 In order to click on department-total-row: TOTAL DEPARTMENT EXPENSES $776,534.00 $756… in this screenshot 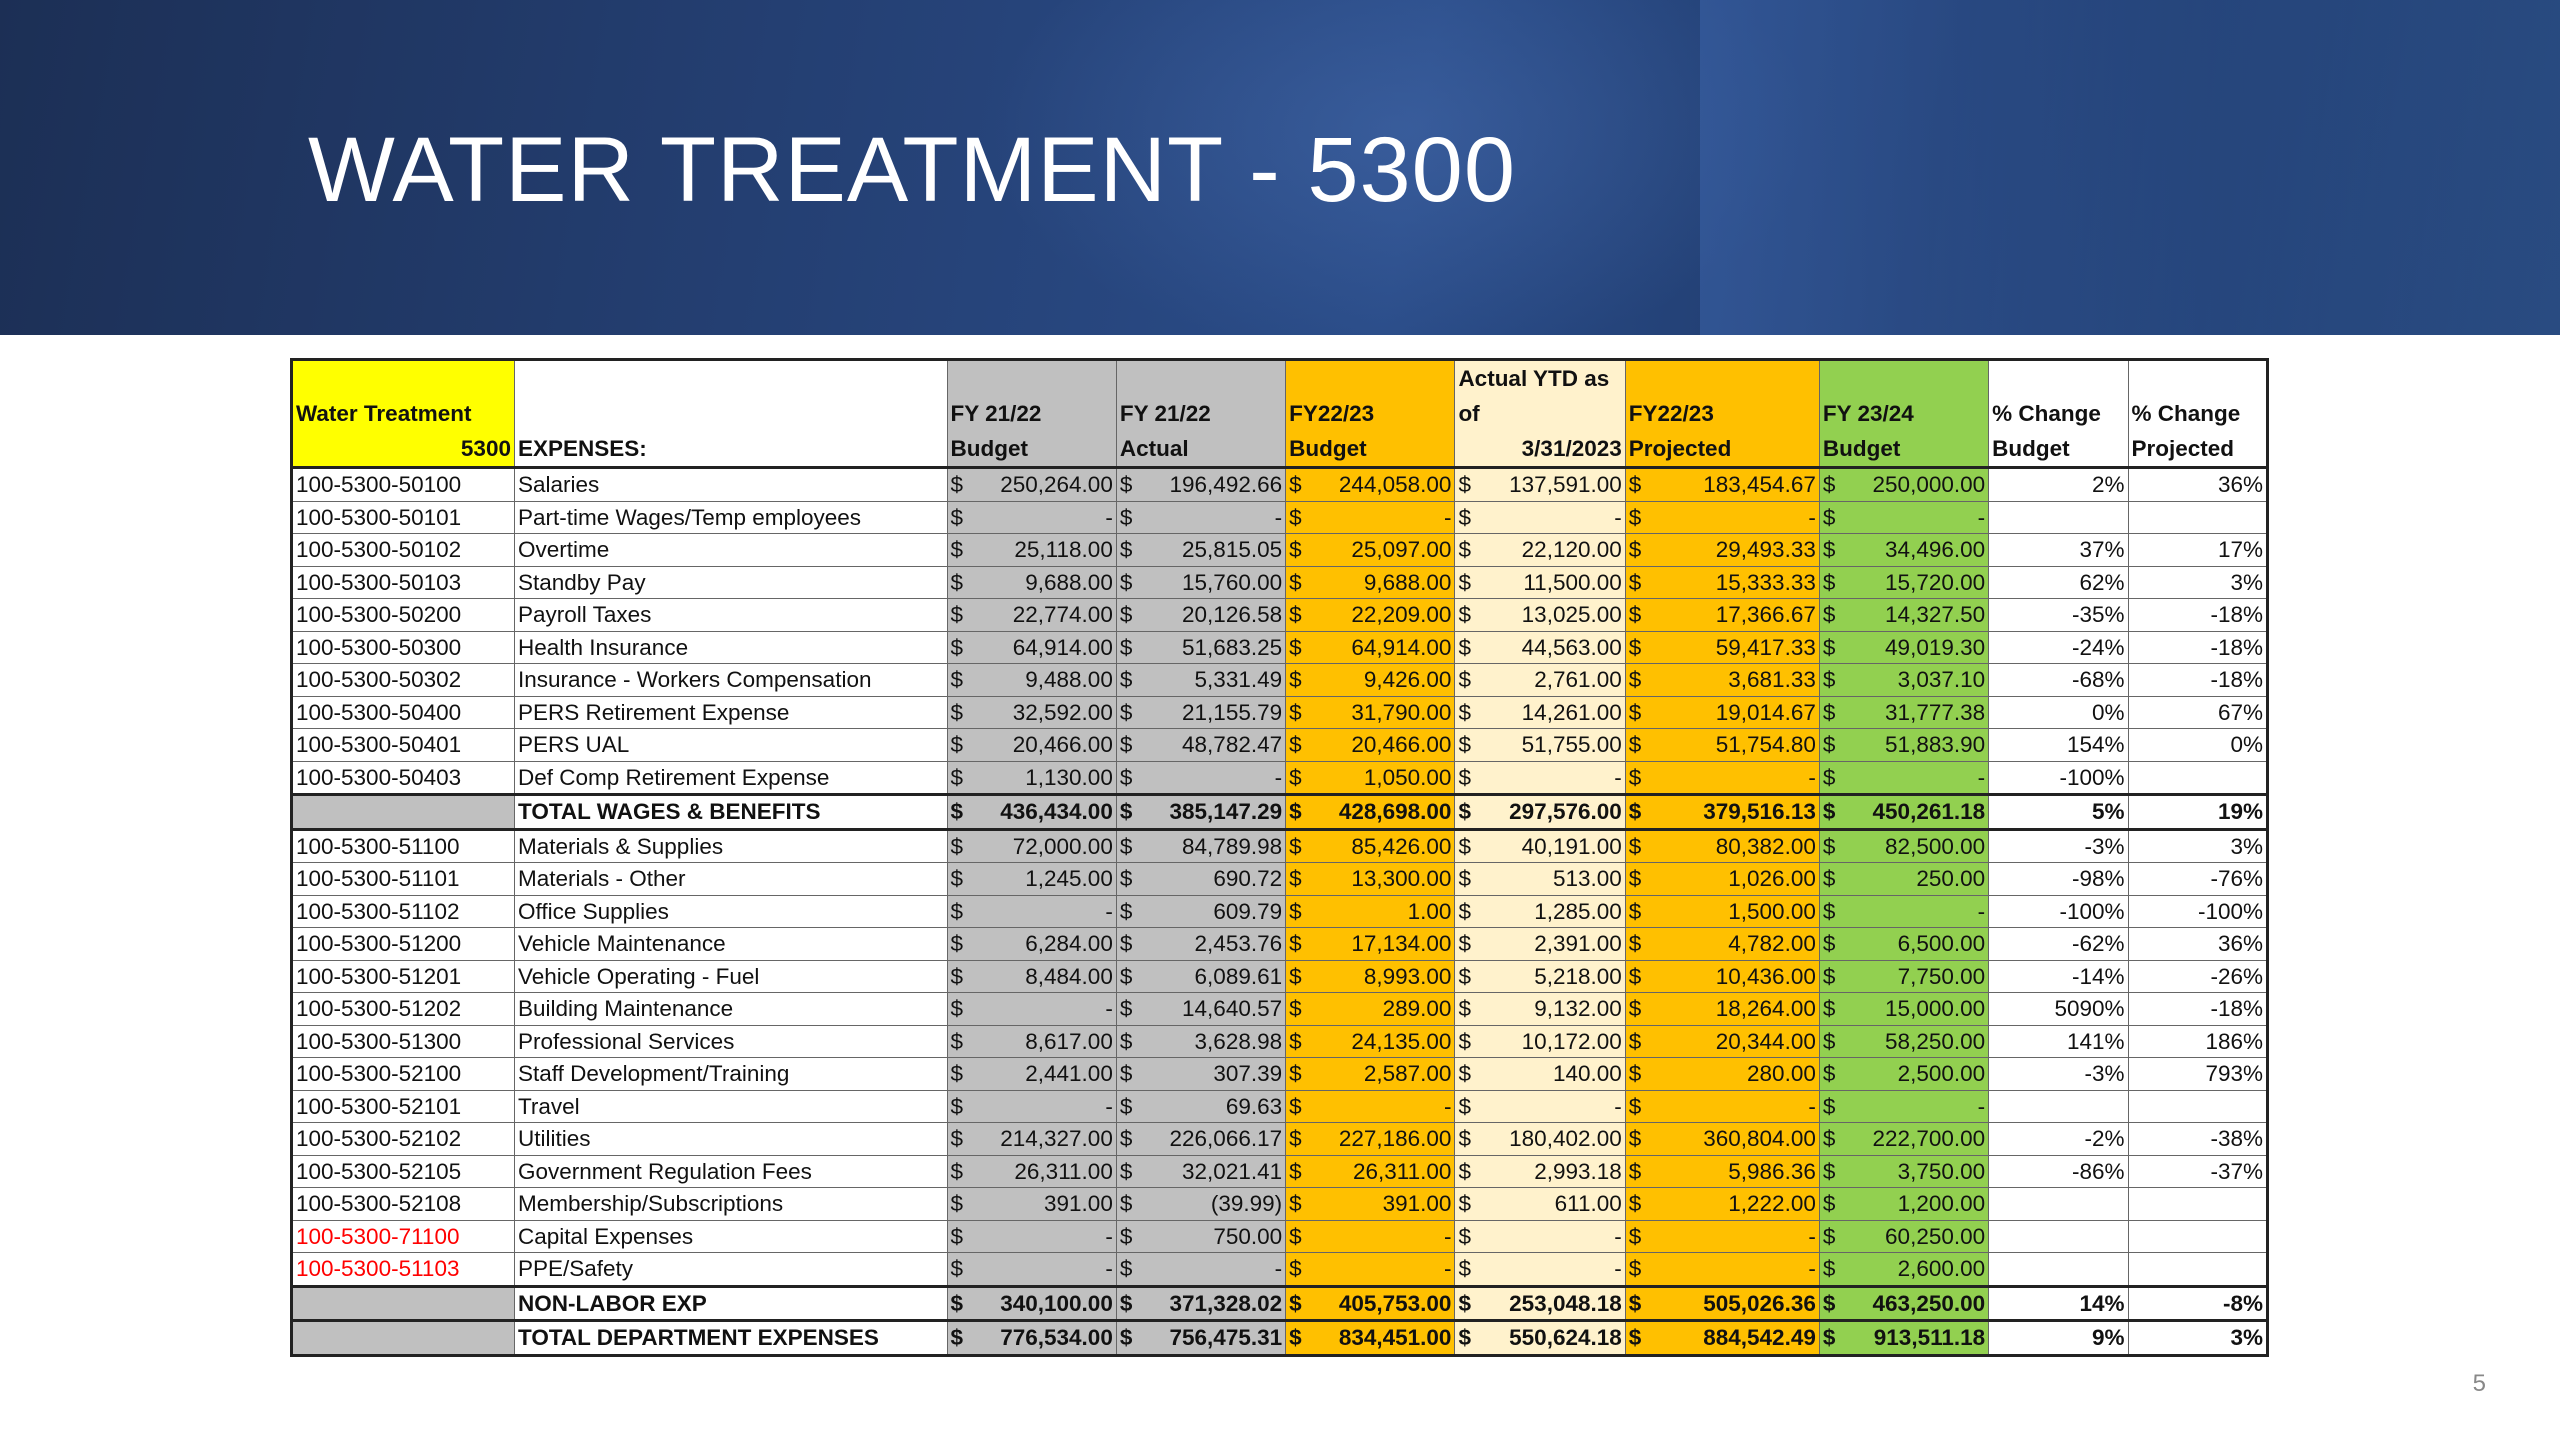, I will do `click(1280, 1337)`.